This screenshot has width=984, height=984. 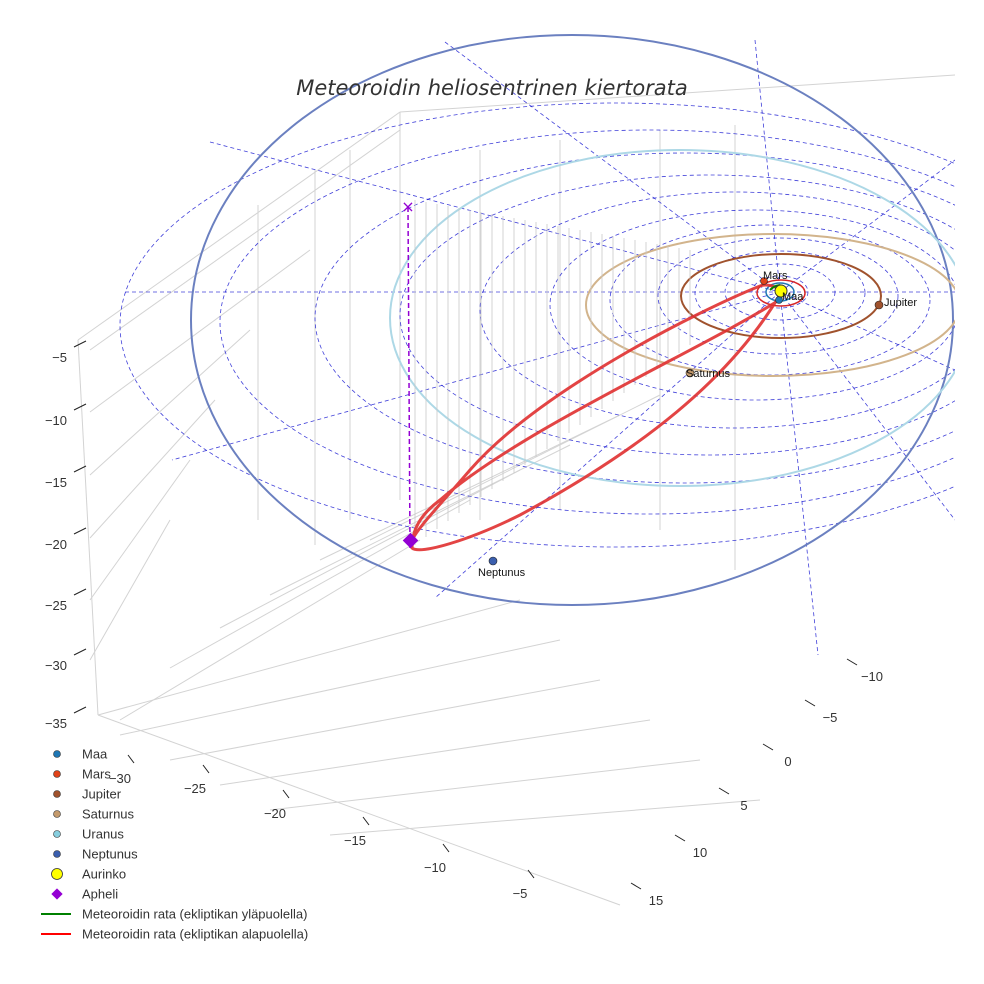 I want to click on meteoroid-orbit-below, so click(x=596, y=417).